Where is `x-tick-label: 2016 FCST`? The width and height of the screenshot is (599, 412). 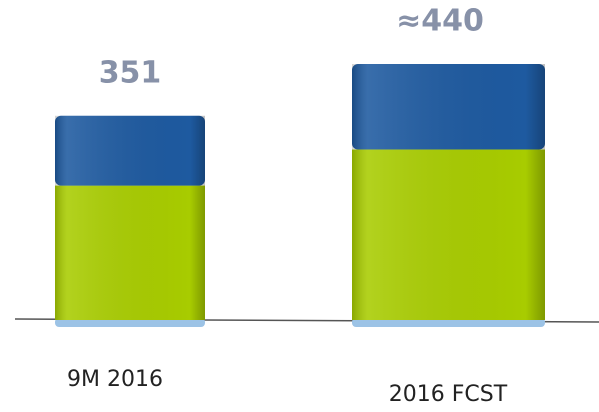
x-tick-label: 2016 FCST is located at coordinates (448, 394).